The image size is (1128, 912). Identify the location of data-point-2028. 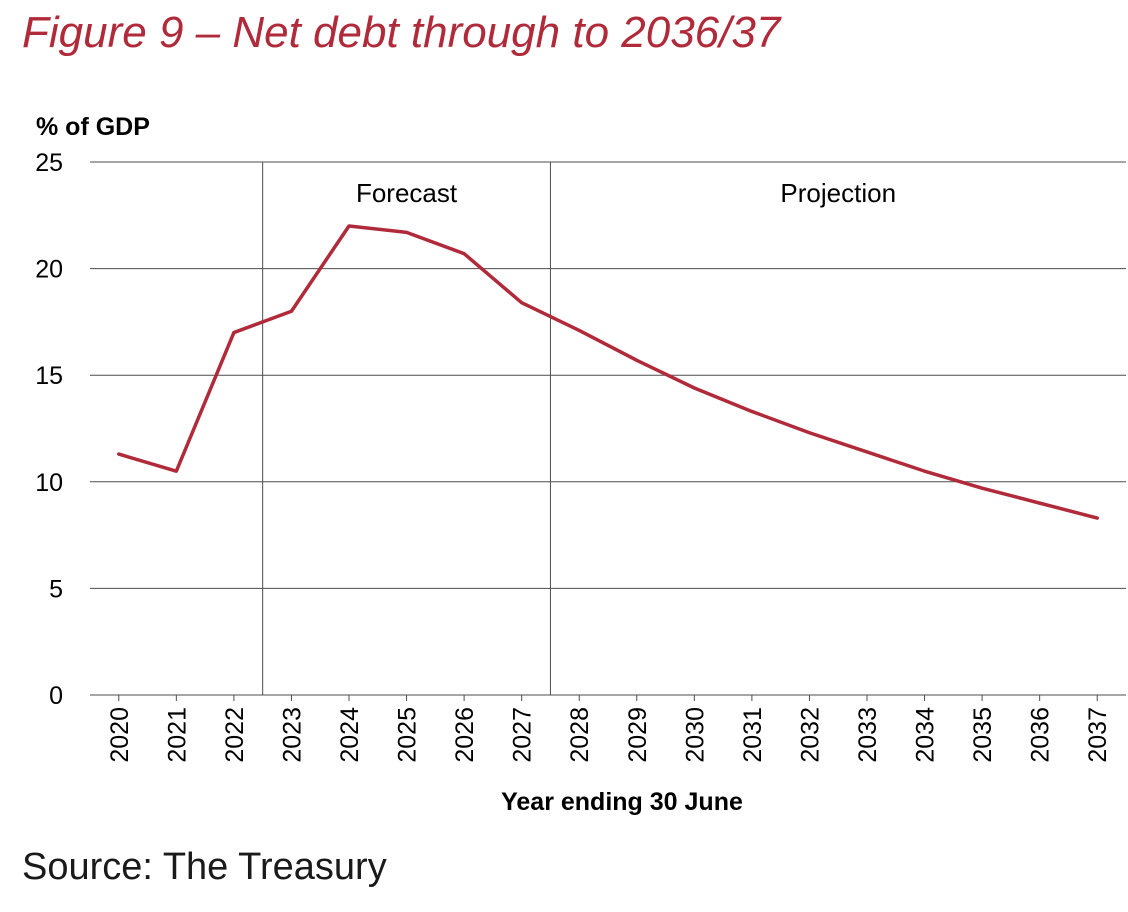
(579, 330).